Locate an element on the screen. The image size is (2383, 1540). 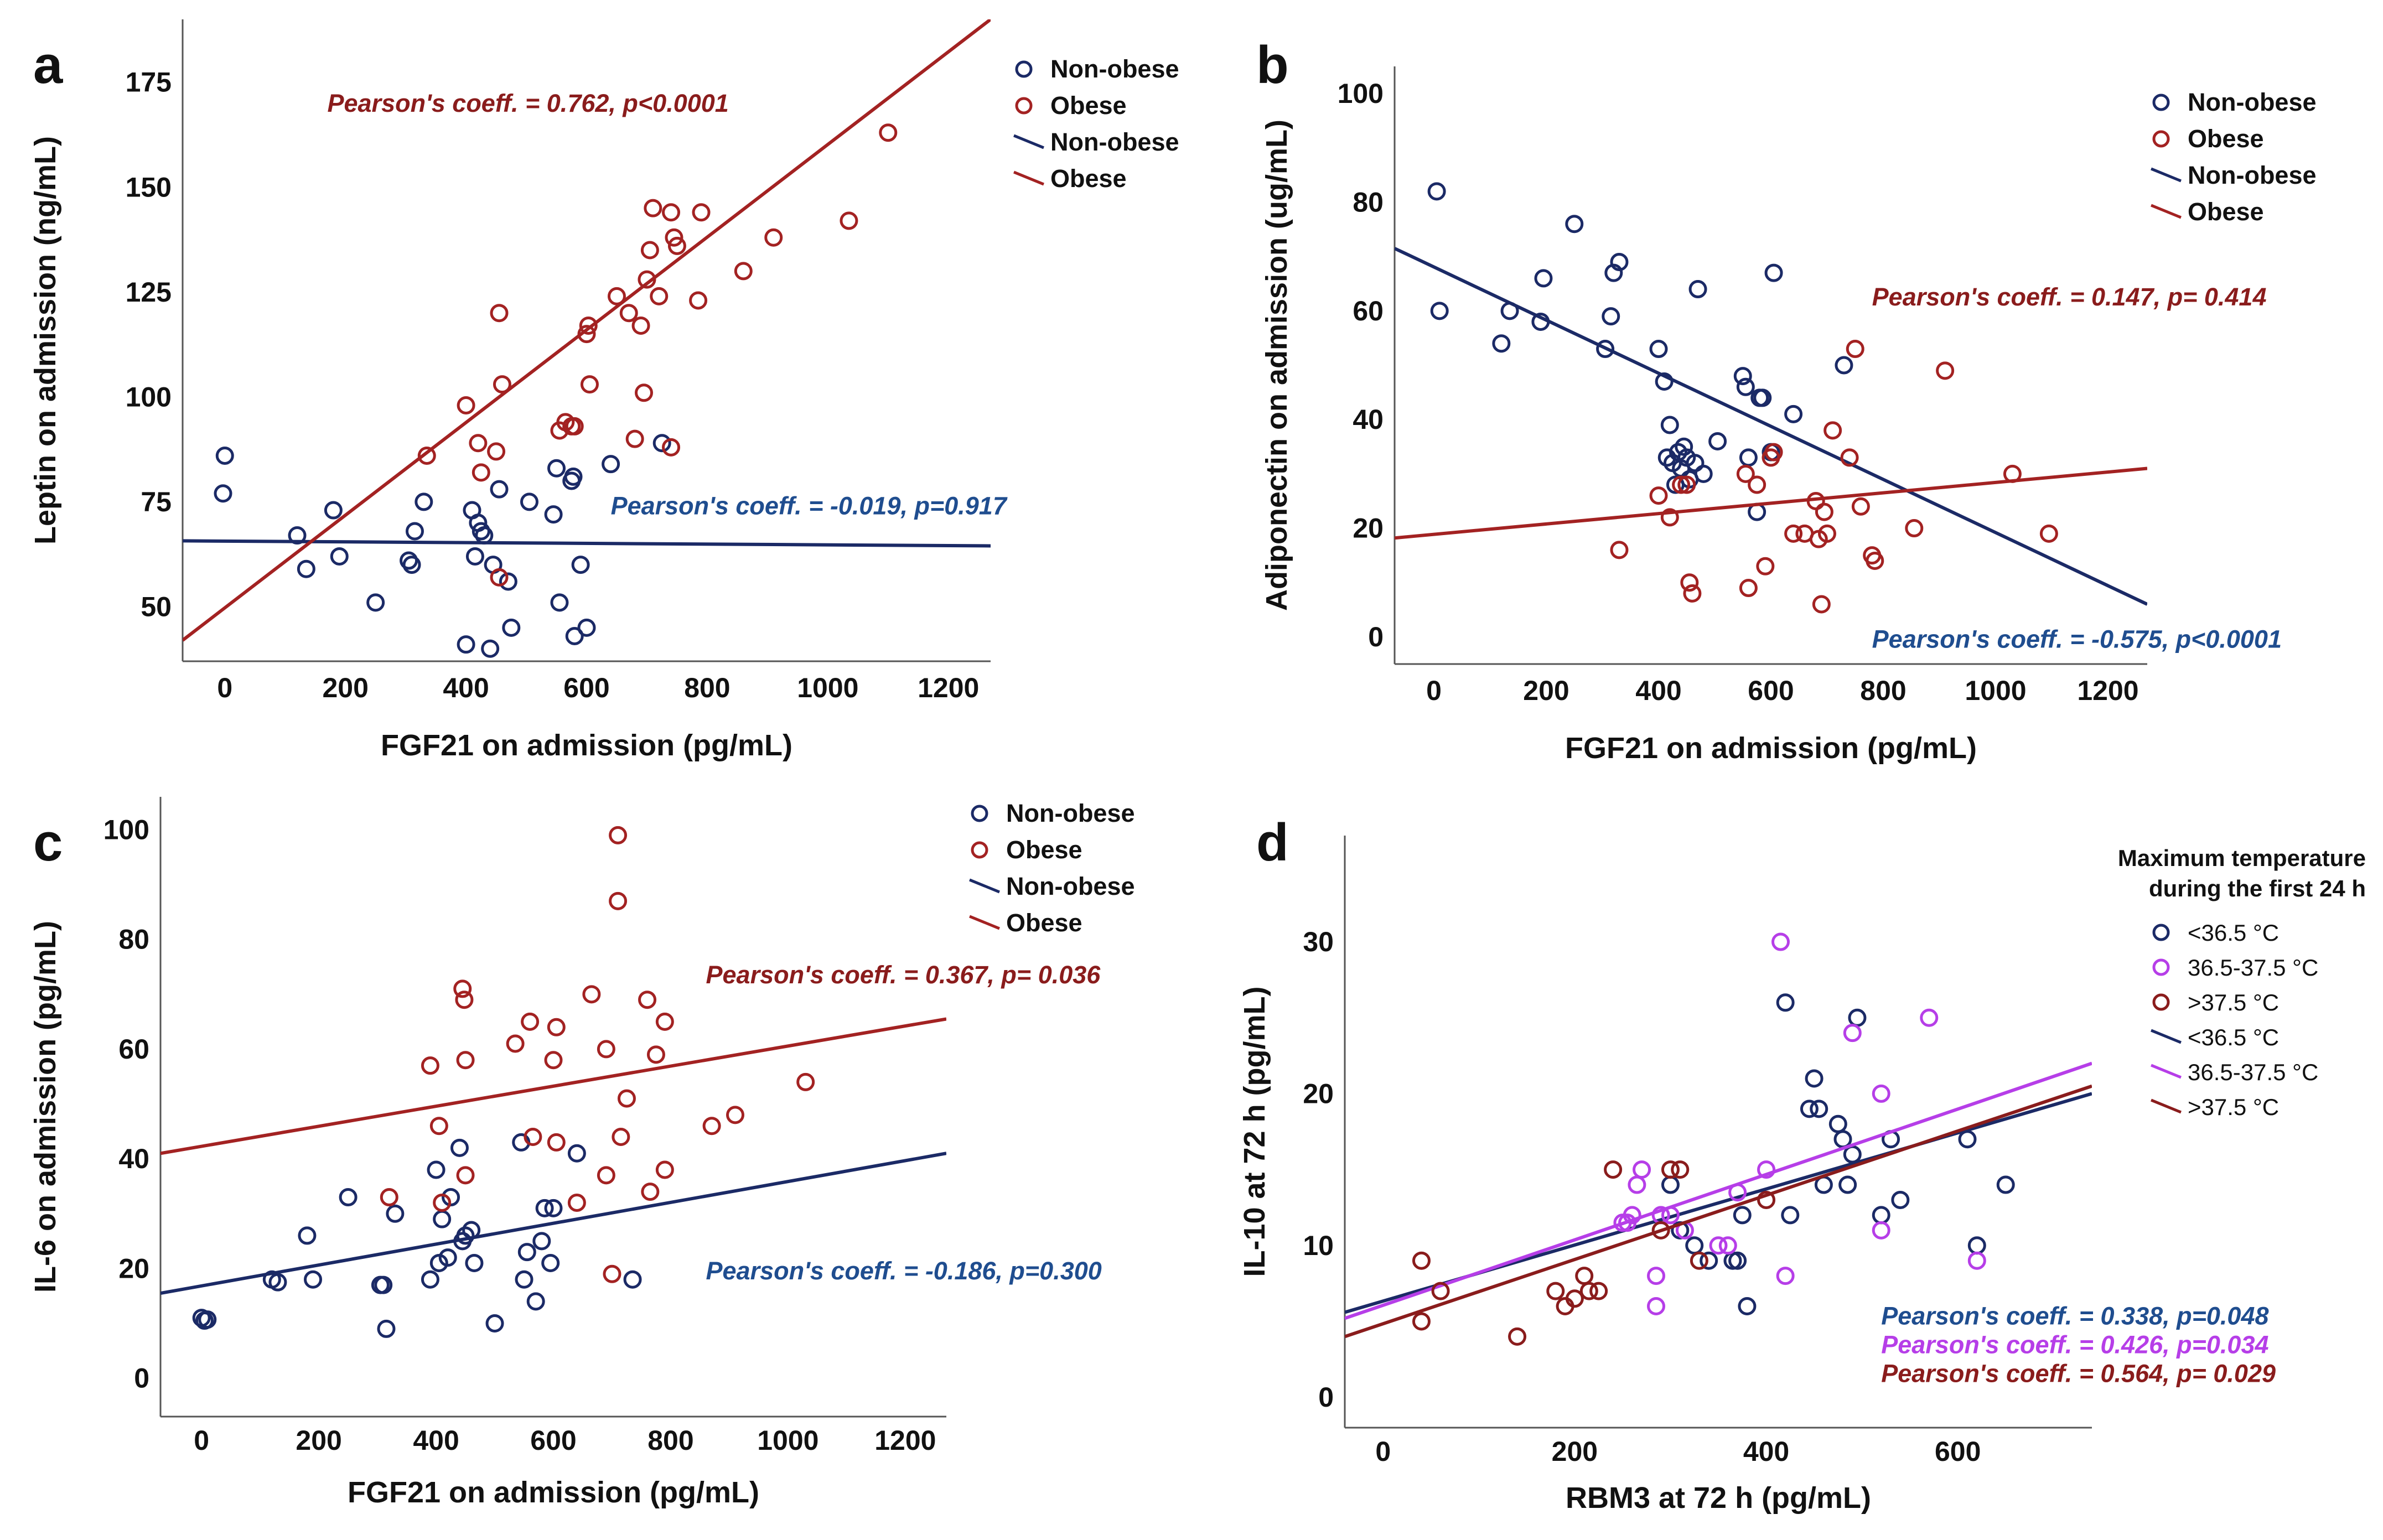
y-tick-label: 20 is located at coordinates (133, 1269).